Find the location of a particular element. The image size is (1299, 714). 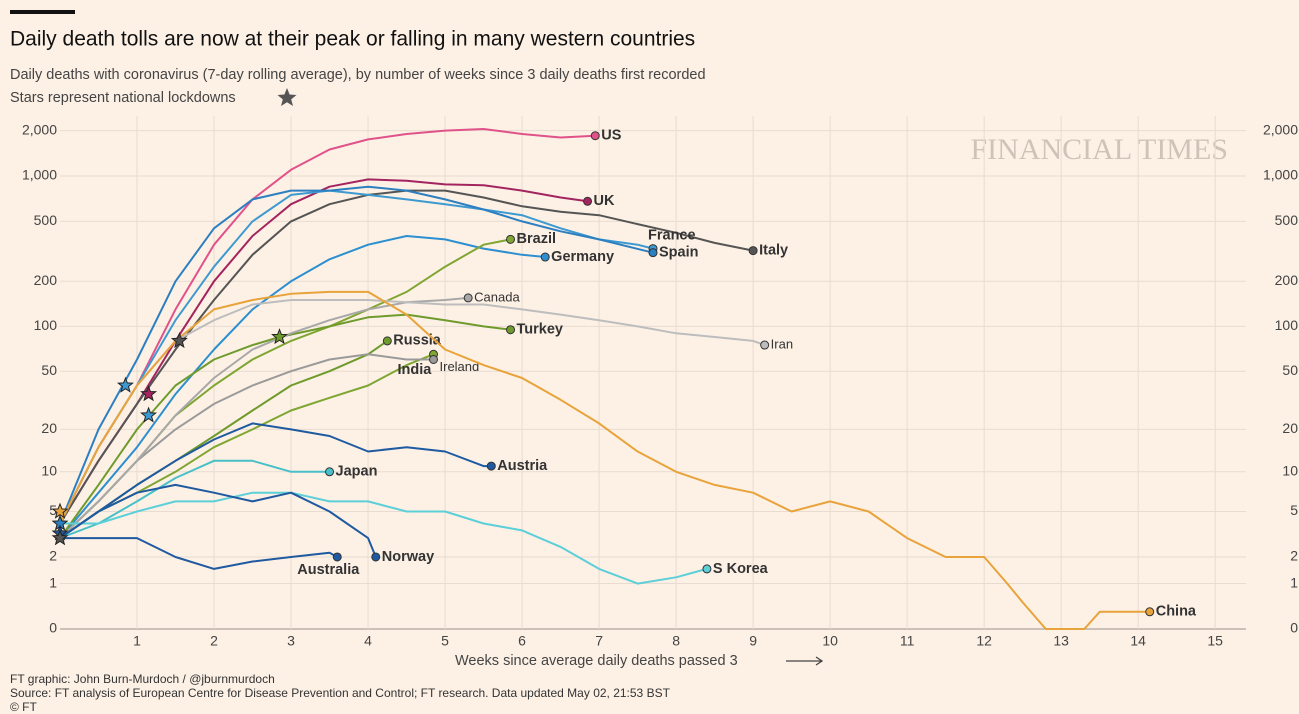

x-tick-label: 5 is located at coordinates (445, 641).